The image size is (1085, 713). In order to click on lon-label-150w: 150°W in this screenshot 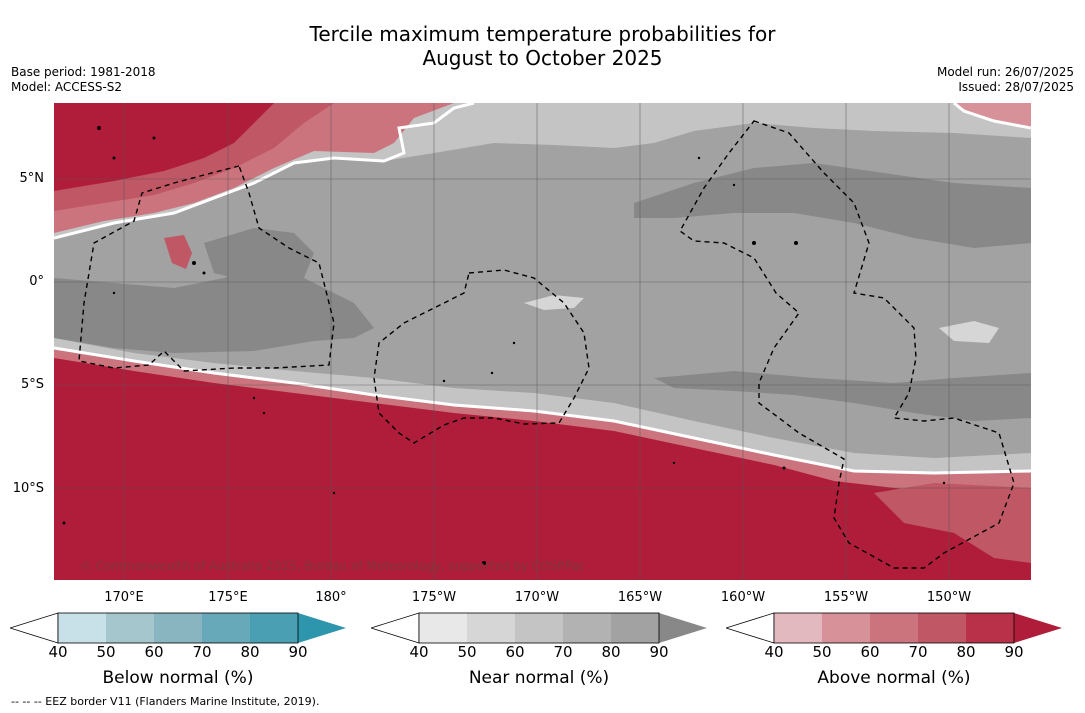, I will do `click(949, 597)`.